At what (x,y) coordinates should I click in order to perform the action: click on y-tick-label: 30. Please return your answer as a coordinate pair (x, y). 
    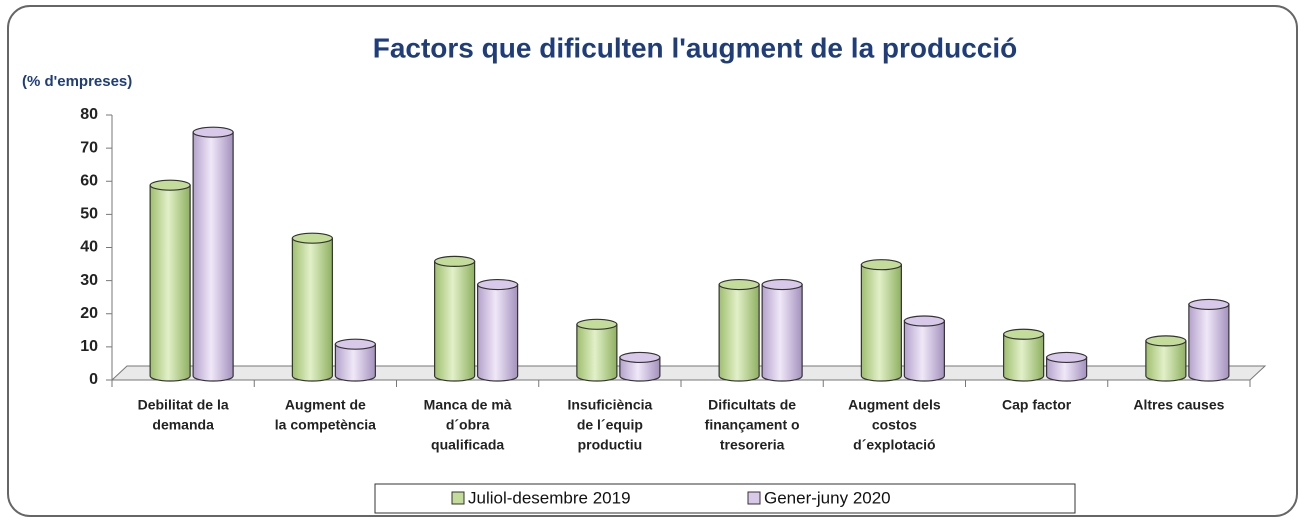
    Looking at the image, I should click on (89, 280).